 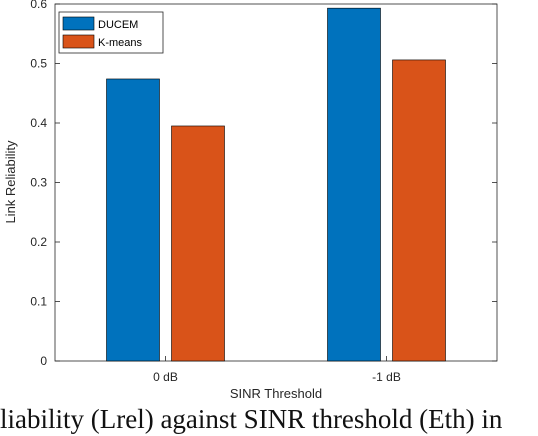 What do you see at coordinates (386, 377) in the screenshot?
I see `x-tick-label: -1 dB` at bounding box center [386, 377].